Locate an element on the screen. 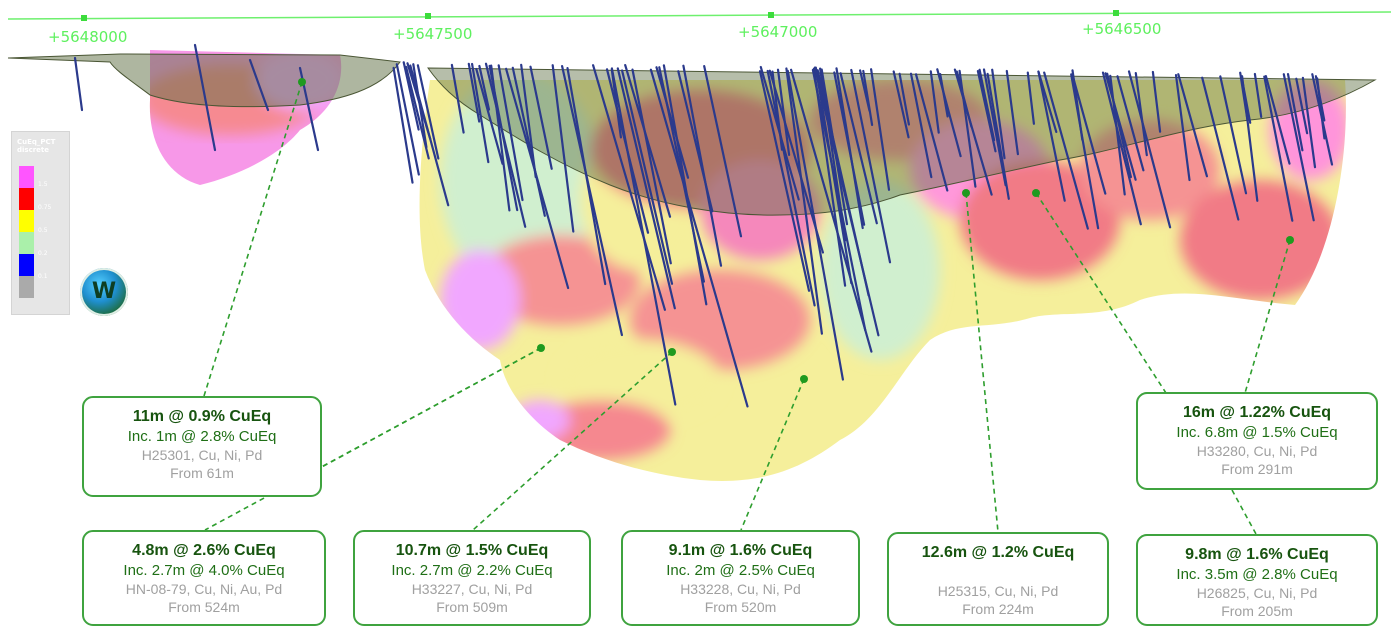 The image size is (1391, 630). callout-hole: H25315, Cu, Ni, Pd is located at coordinates (998, 591).